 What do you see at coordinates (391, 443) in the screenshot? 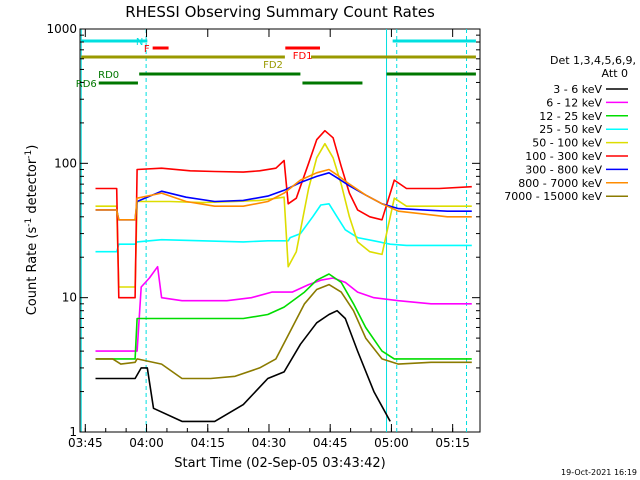
I see `x-tick-label-5: 05:00` at bounding box center [391, 443].